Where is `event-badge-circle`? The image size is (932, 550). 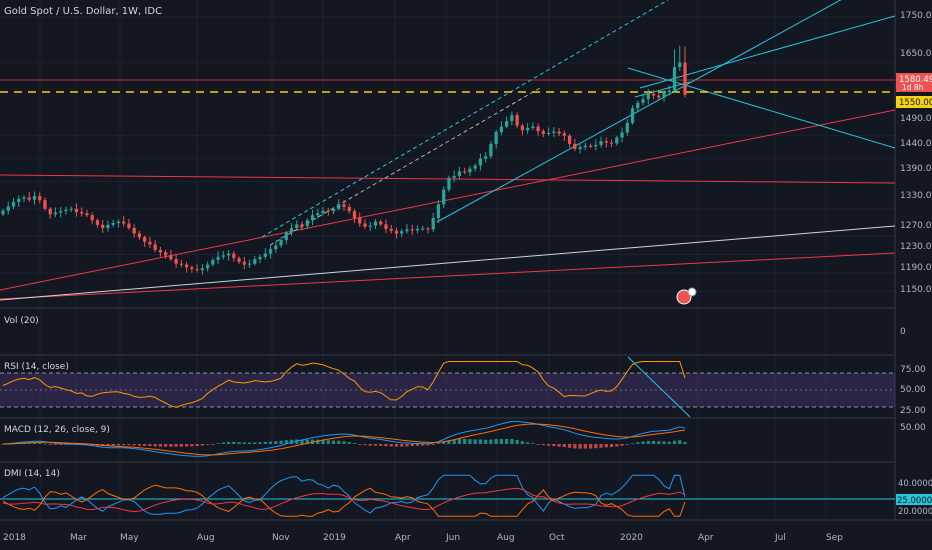 event-badge-circle is located at coordinates (684, 297).